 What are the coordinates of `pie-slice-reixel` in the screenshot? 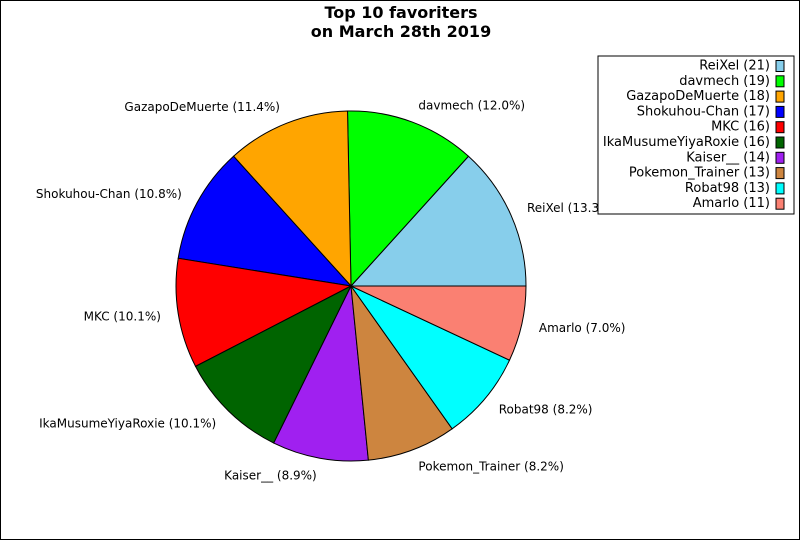 It's located at (438, 221).